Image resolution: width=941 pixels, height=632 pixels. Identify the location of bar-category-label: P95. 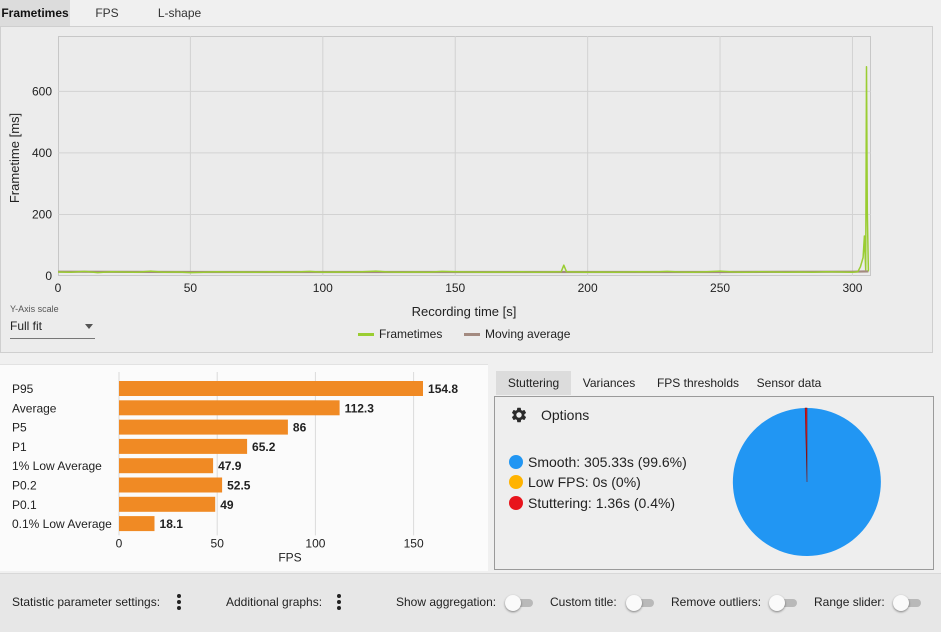
(23, 389).